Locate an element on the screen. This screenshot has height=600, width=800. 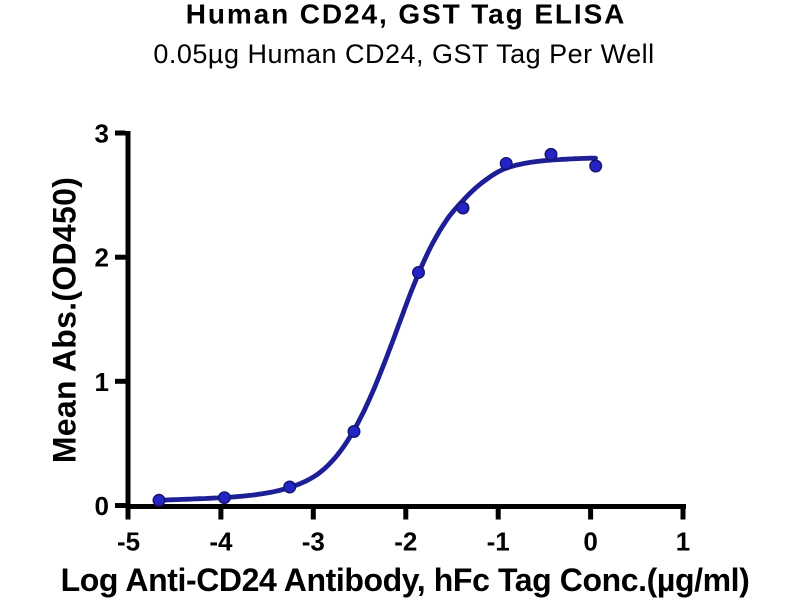
svg-text: 2 is located at coordinates (102, 258).